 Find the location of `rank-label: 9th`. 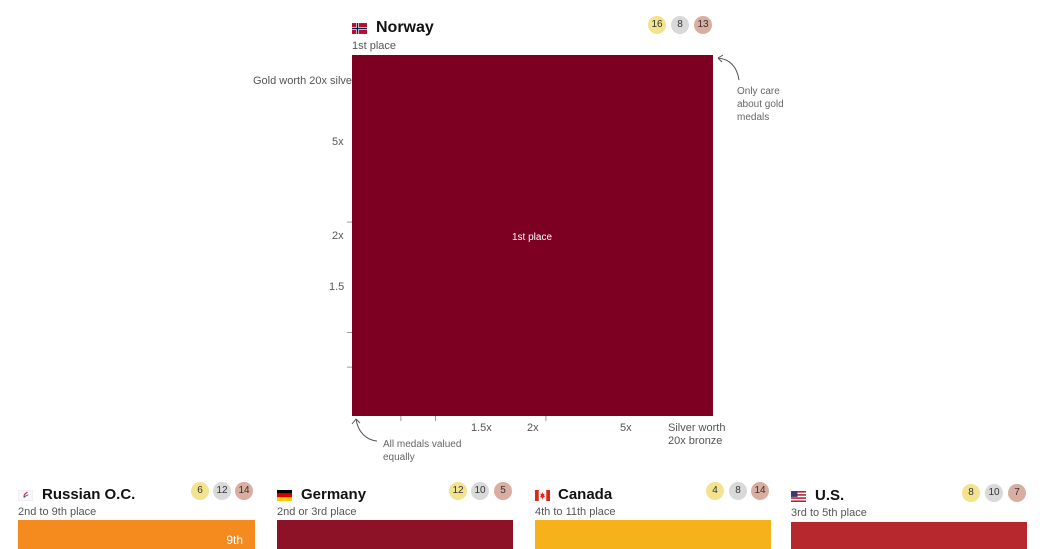

rank-label: 9th is located at coordinates (234, 540).